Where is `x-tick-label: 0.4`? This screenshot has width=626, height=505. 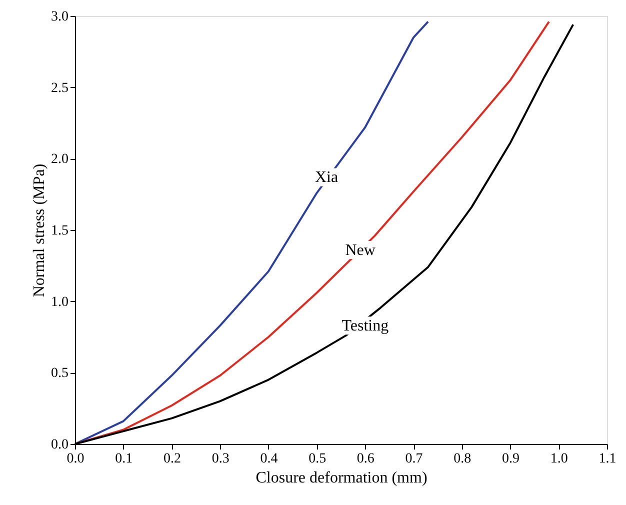 x-tick-label: 0.4 is located at coordinates (269, 459).